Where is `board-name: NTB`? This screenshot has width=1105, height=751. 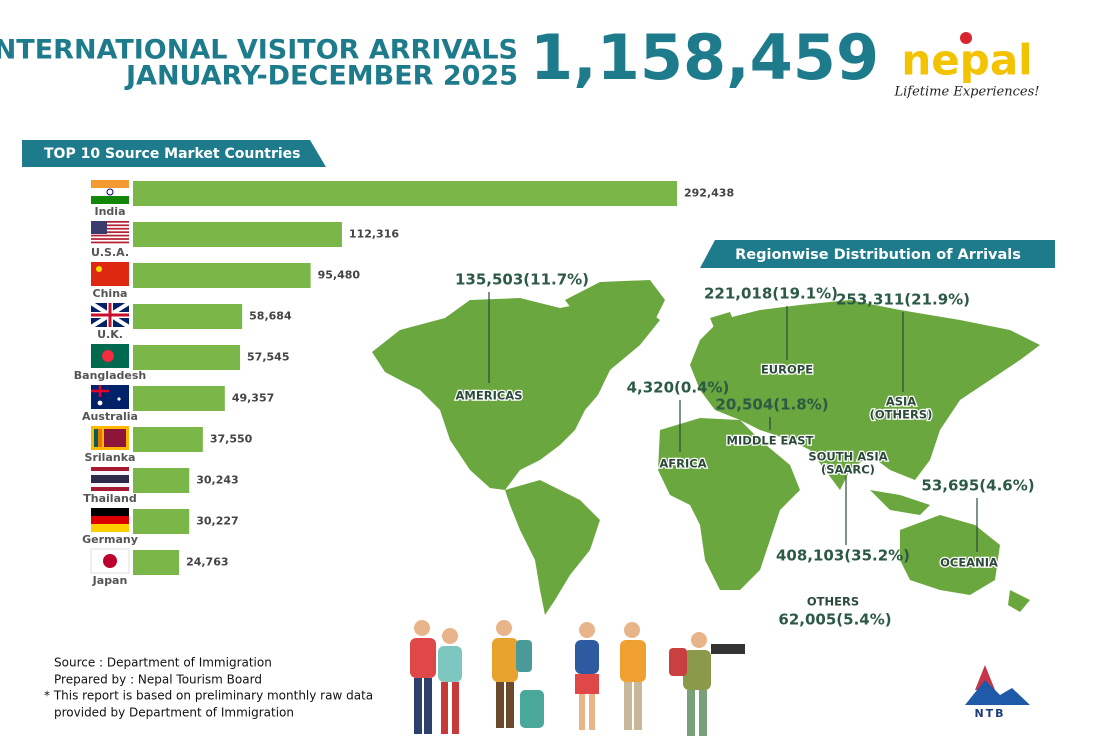
board-name: NTB is located at coordinates (989, 713).